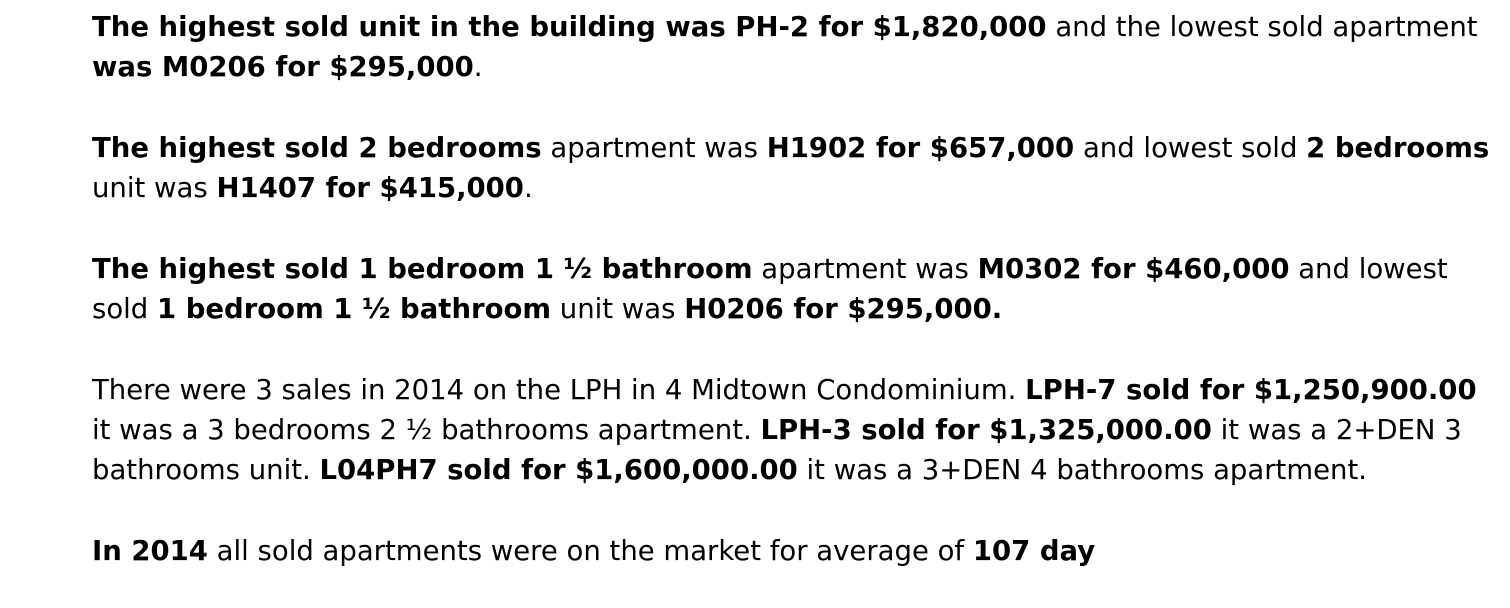  I want to click on text-run: and the lowest sold apartment, so click(1262, 27).